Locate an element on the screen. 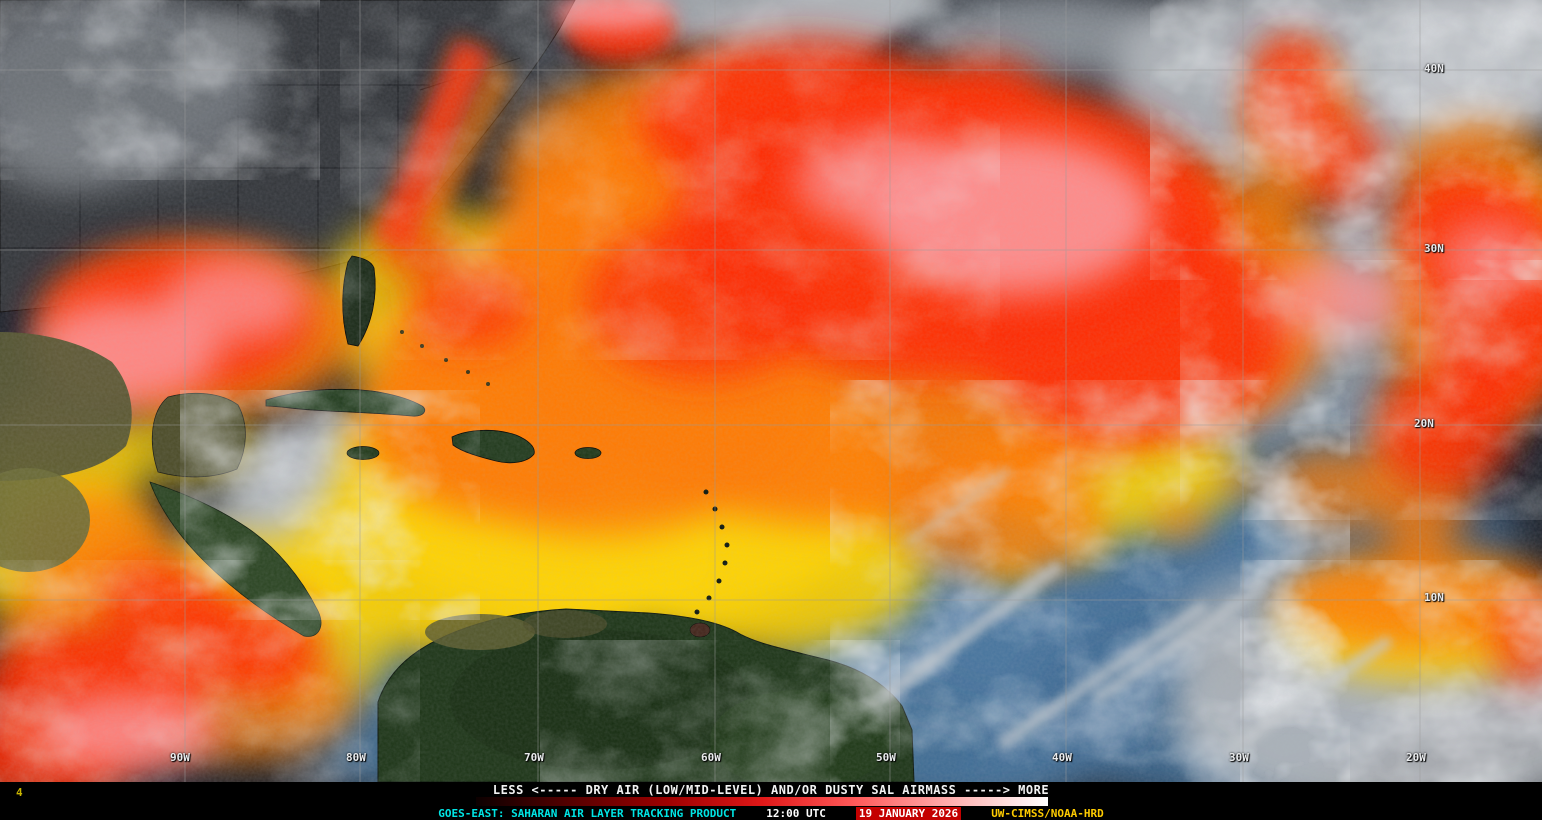 This screenshot has width=1542, height=820. timestamp-utc: 12:00 UTC is located at coordinates (796, 813).